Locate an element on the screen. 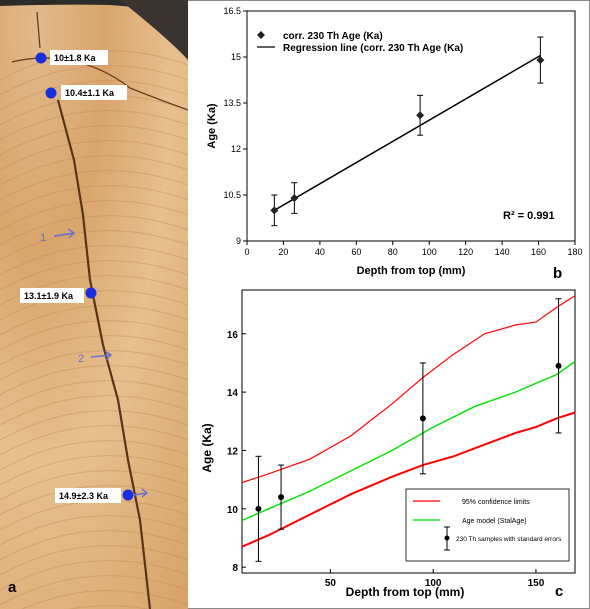  arrow-label-2: 2 is located at coordinates (81, 359).